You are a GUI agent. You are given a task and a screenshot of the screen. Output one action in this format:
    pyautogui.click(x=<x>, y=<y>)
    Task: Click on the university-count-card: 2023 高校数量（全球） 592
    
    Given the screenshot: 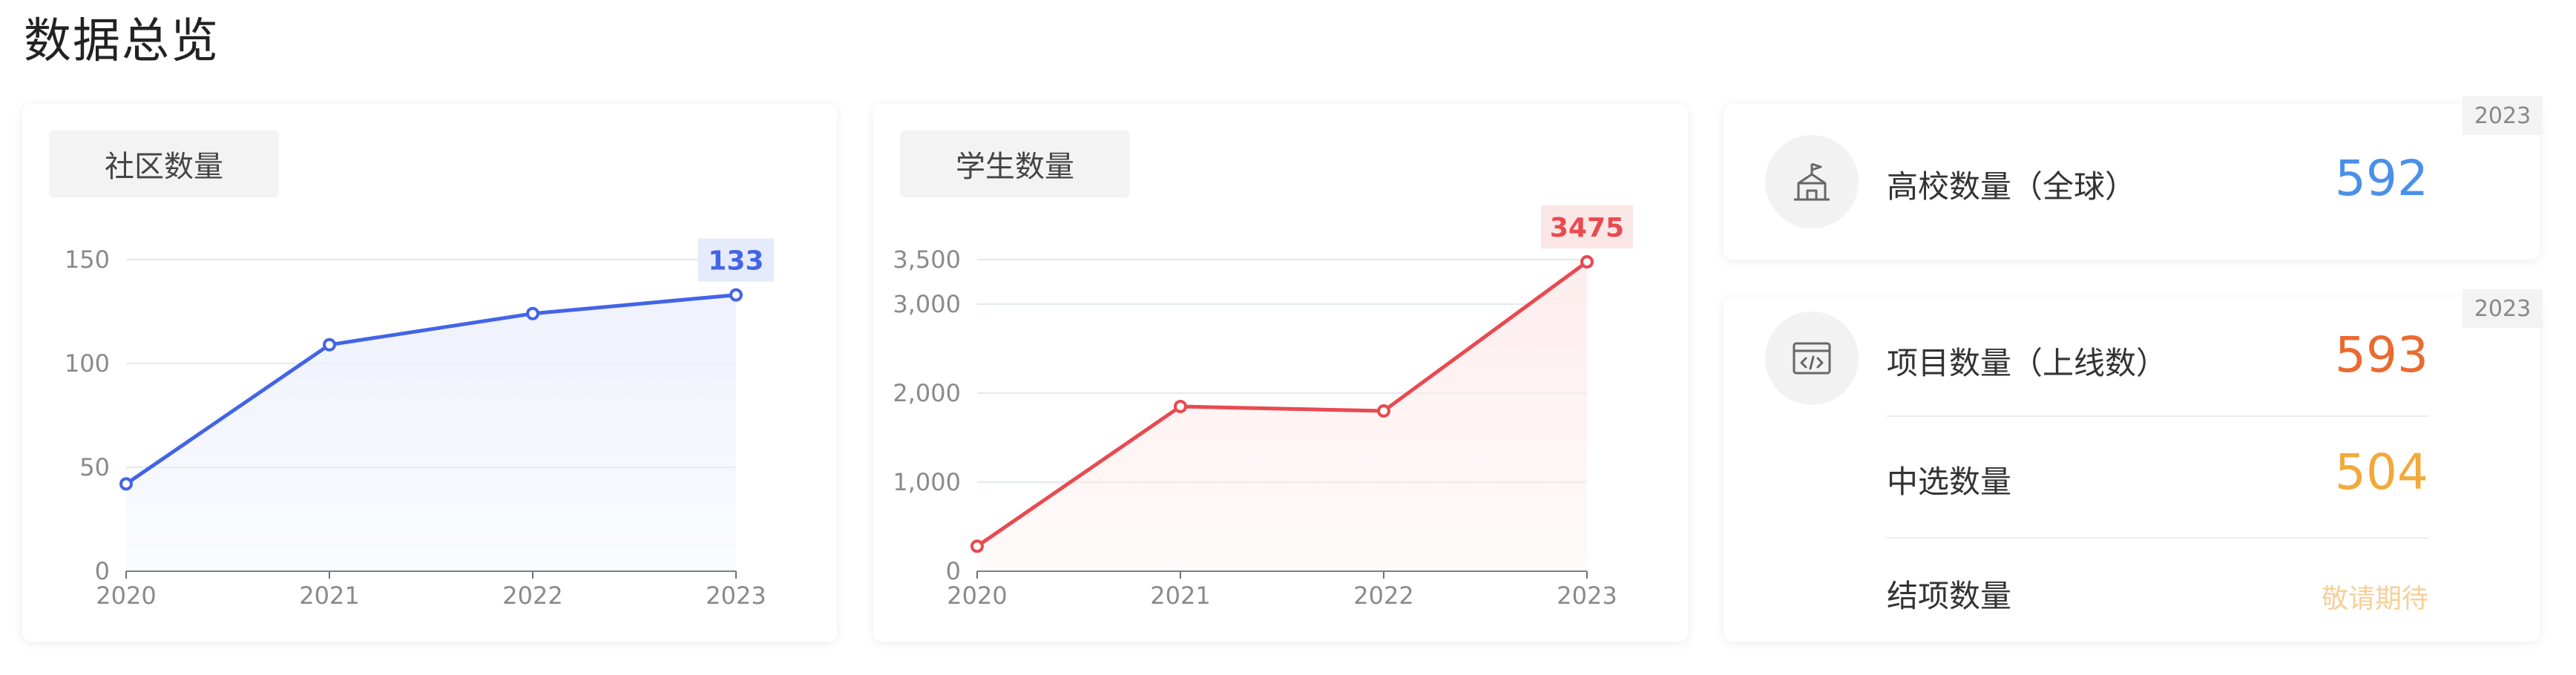 What is the action you would take?
    pyautogui.click(x=2133, y=178)
    